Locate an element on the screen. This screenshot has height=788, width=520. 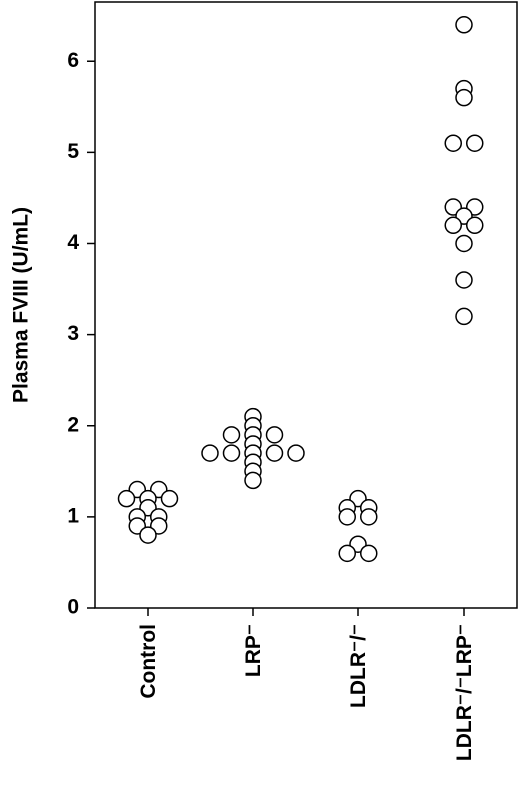
y-tick-label: 1 is located at coordinates (73, 515).